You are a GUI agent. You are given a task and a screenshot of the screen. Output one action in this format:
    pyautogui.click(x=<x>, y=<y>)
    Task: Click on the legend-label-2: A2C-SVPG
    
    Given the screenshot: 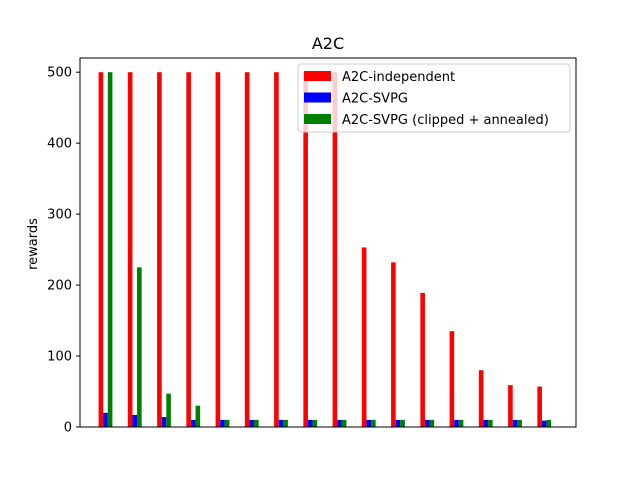 What is the action you would take?
    pyautogui.click(x=375, y=99)
    